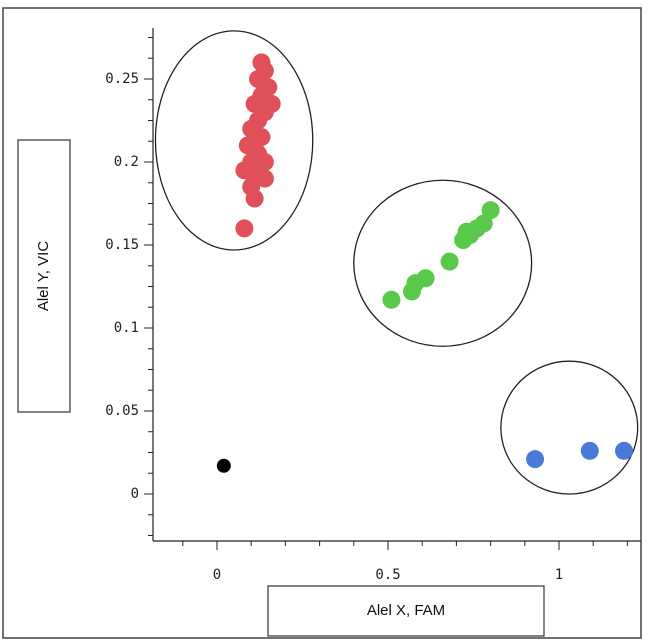  I want to click on y-tick-label: 0, so click(135, 494).